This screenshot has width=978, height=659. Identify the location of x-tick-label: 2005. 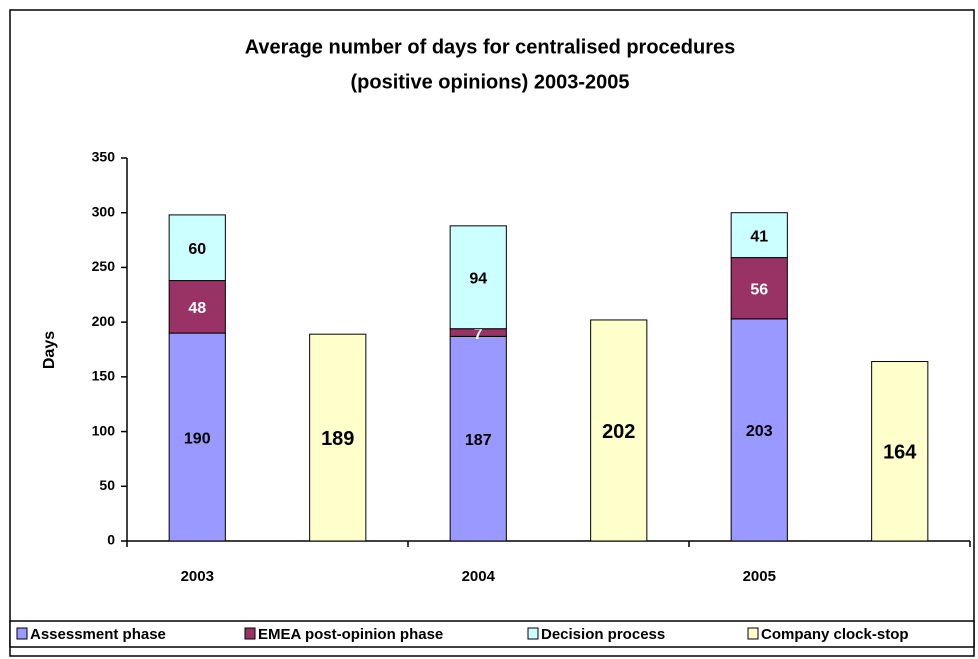
(759, 576).